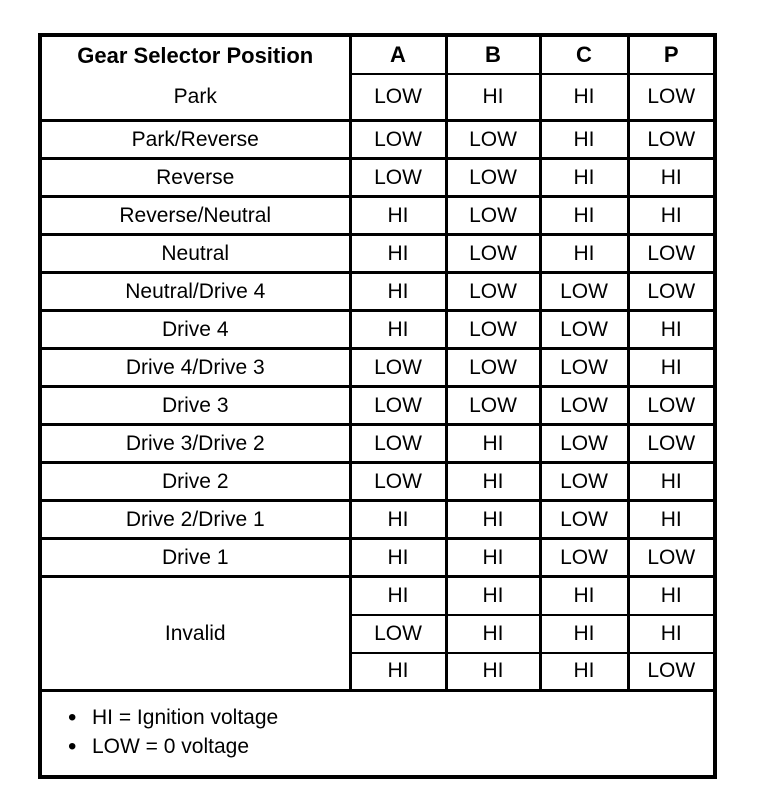  I want to click on table-row: Drive 4 HI LOW LOW HI, so click(377, 329).